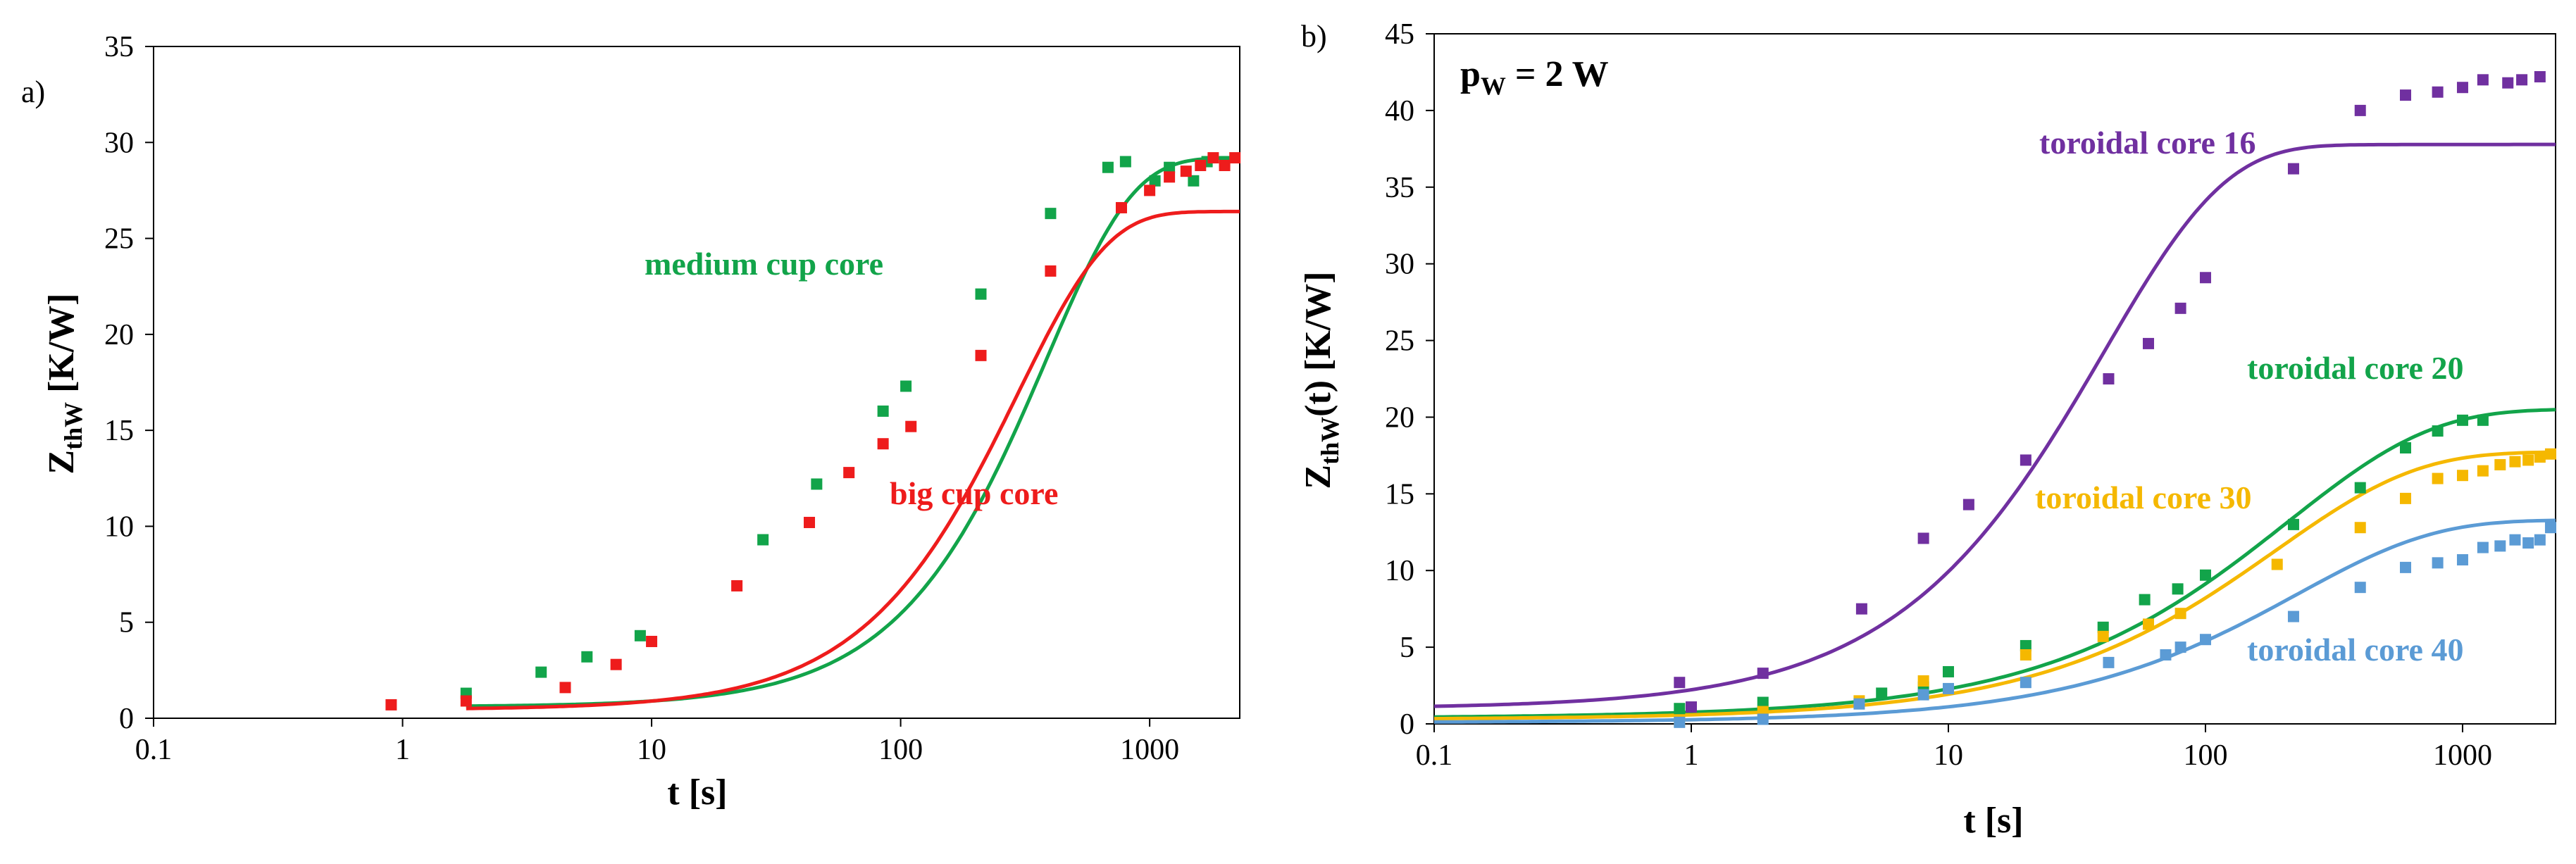 The image size is (2576, 864). I want to click on y-tick-label: 45, so click(1399, 34).